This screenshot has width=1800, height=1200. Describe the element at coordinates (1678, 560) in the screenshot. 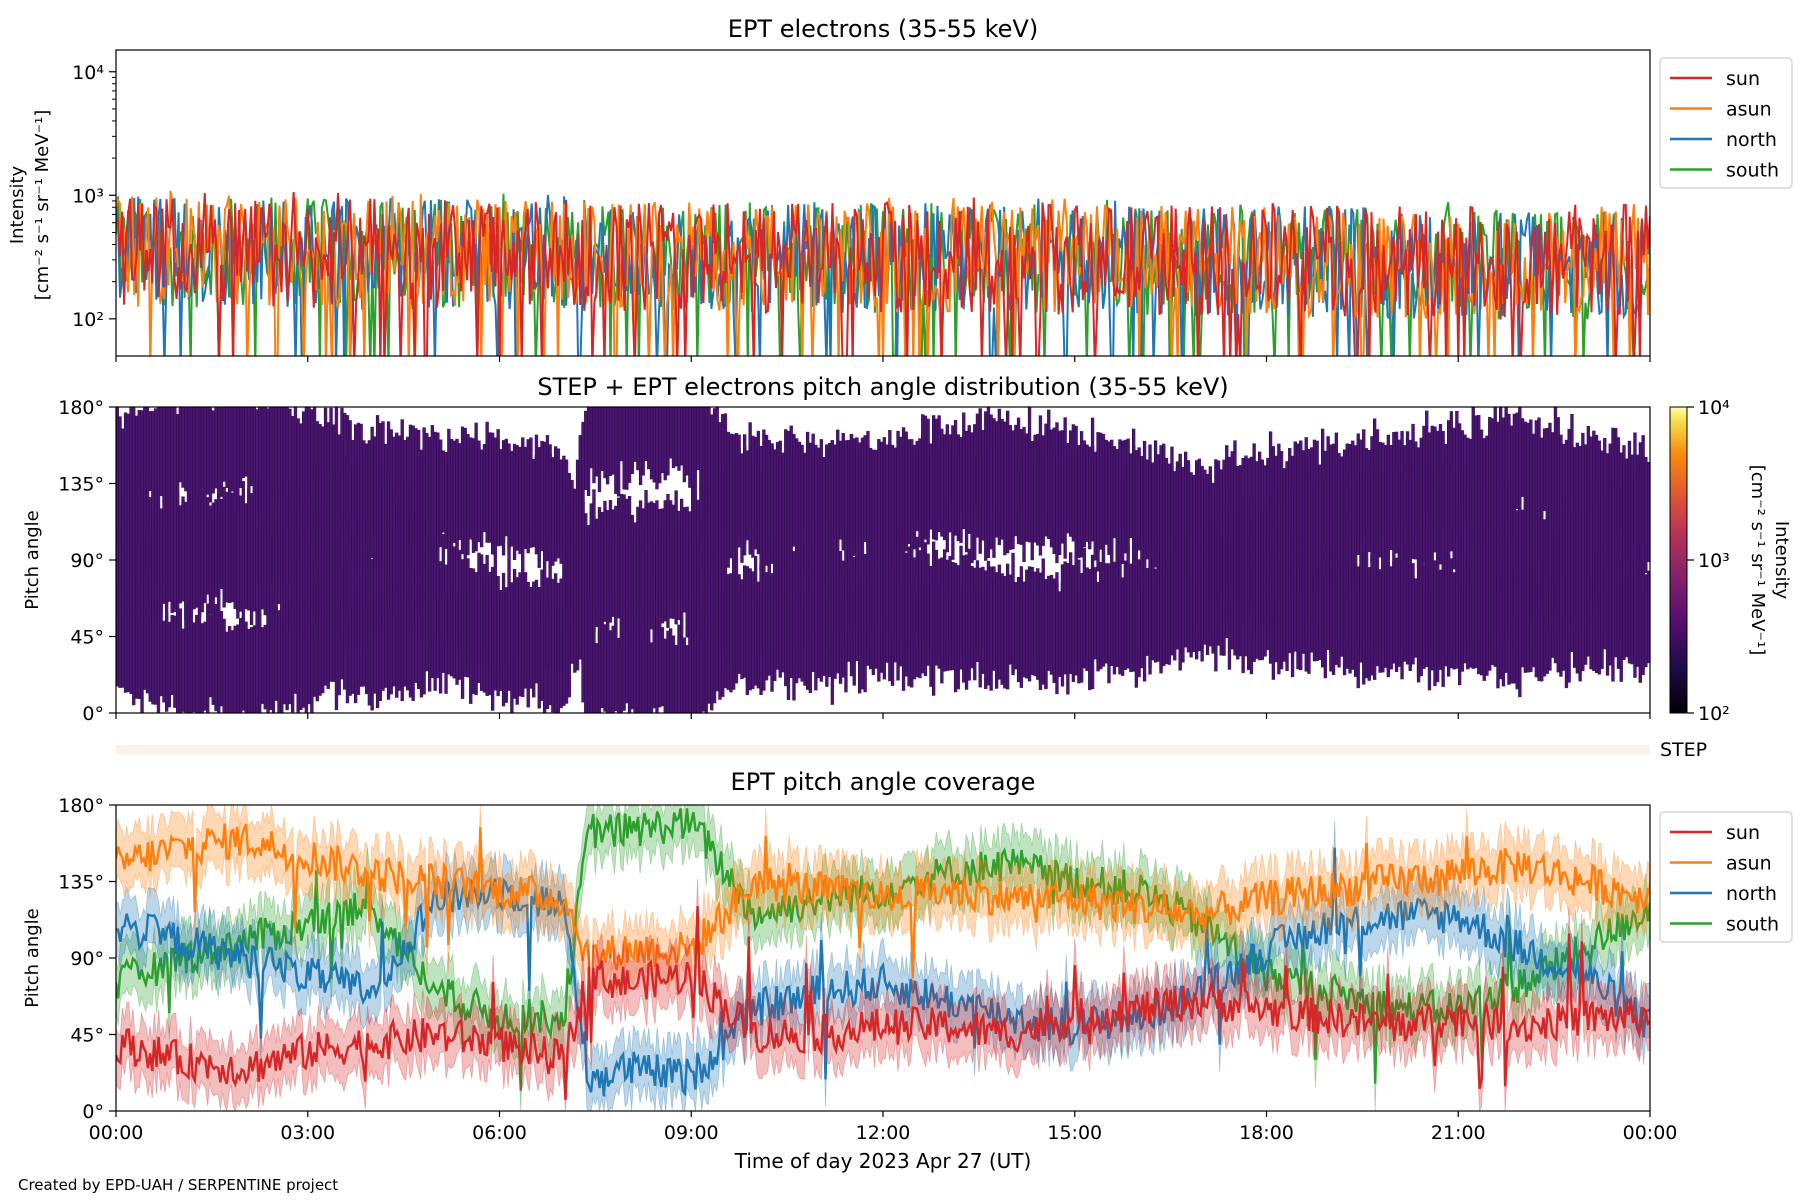

I see `colorbar` at that location.